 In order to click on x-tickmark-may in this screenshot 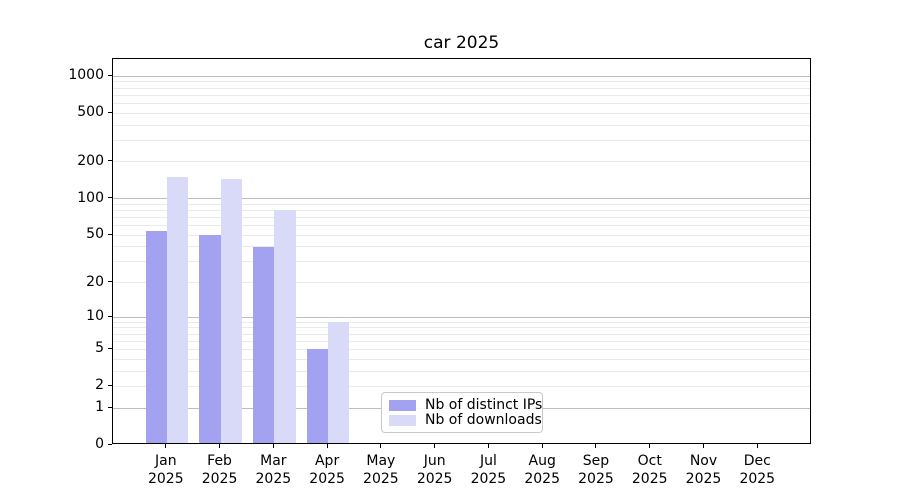, I will do `click(381, 446)`.